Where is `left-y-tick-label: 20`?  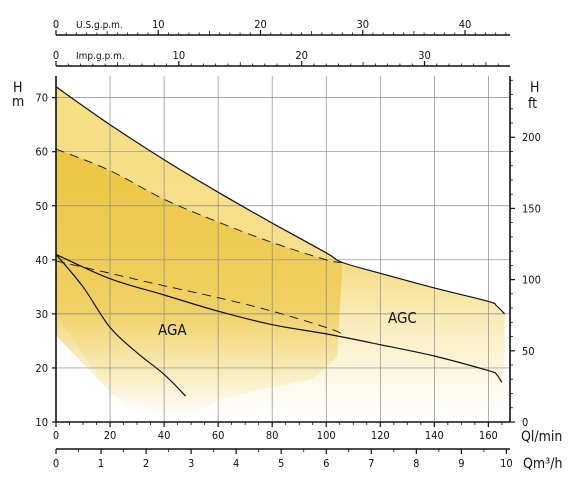 left-y-tick-label: 20 is located at coordinates (41, 368).